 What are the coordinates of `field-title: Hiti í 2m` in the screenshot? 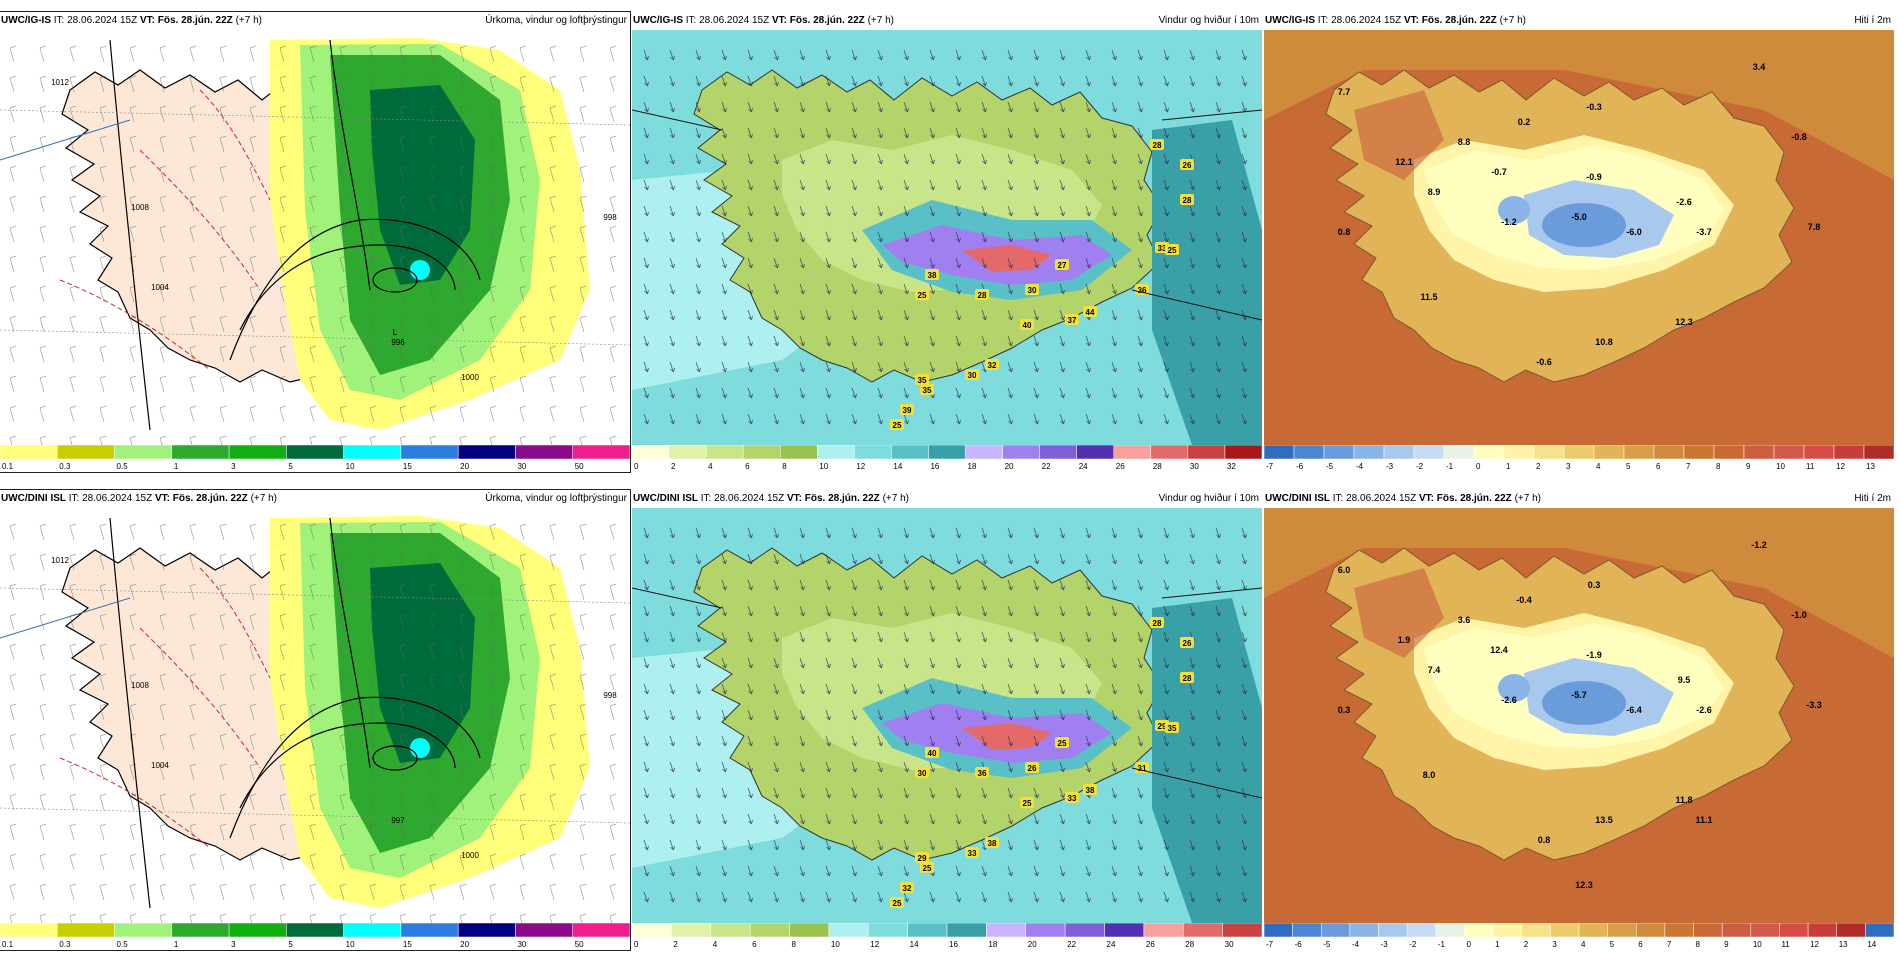 It's located at (1872, 20).